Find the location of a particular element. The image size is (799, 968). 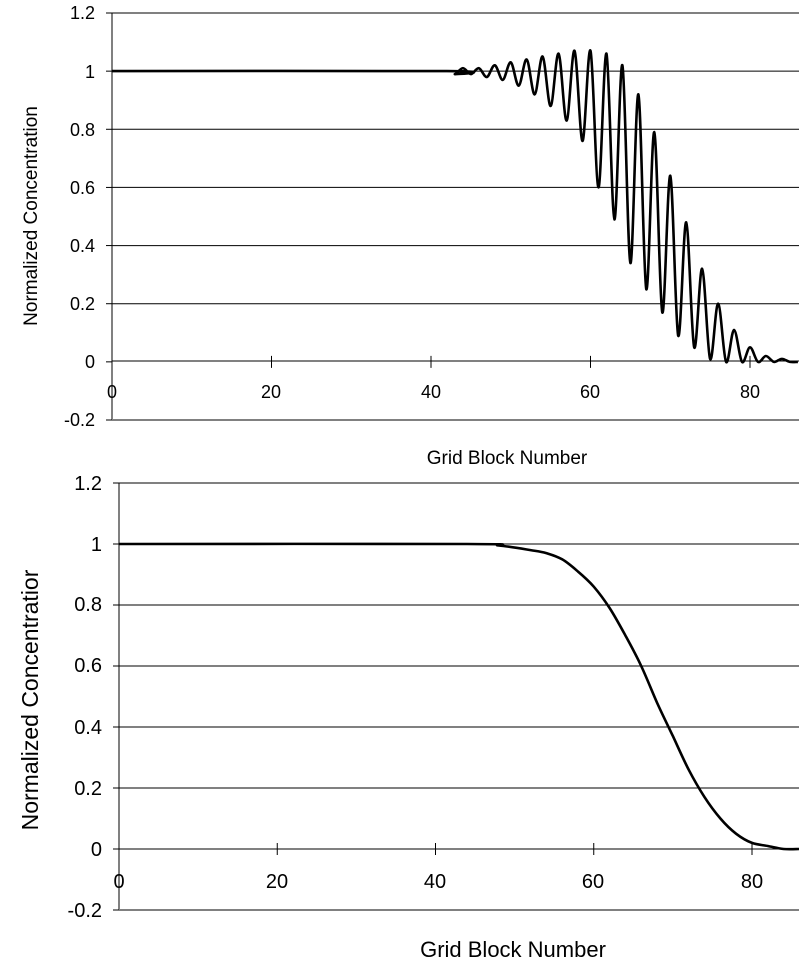

upper-y-tick-label: 0.2 is located at coordinates (82, 304).